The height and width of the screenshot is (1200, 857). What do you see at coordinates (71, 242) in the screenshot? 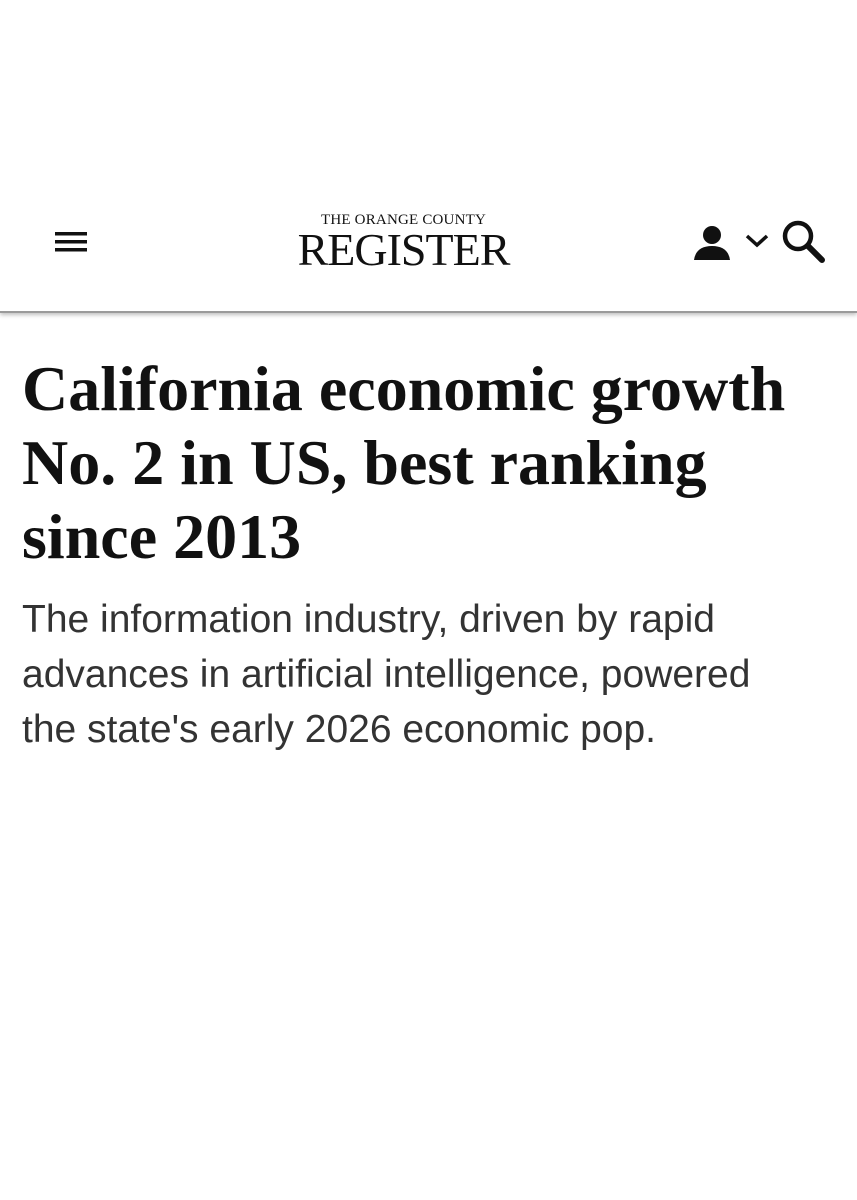
I see `menu-button` at bounding box center [71, 242].